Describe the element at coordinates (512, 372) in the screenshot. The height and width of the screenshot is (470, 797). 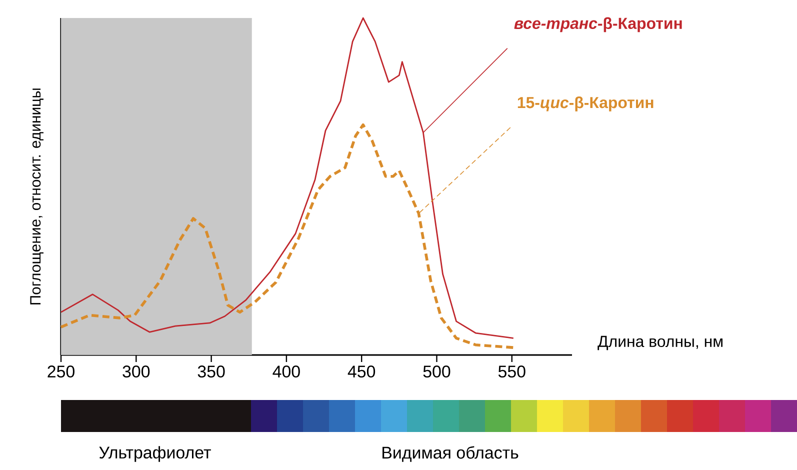
I see `x-tick-label: 550` at that location.